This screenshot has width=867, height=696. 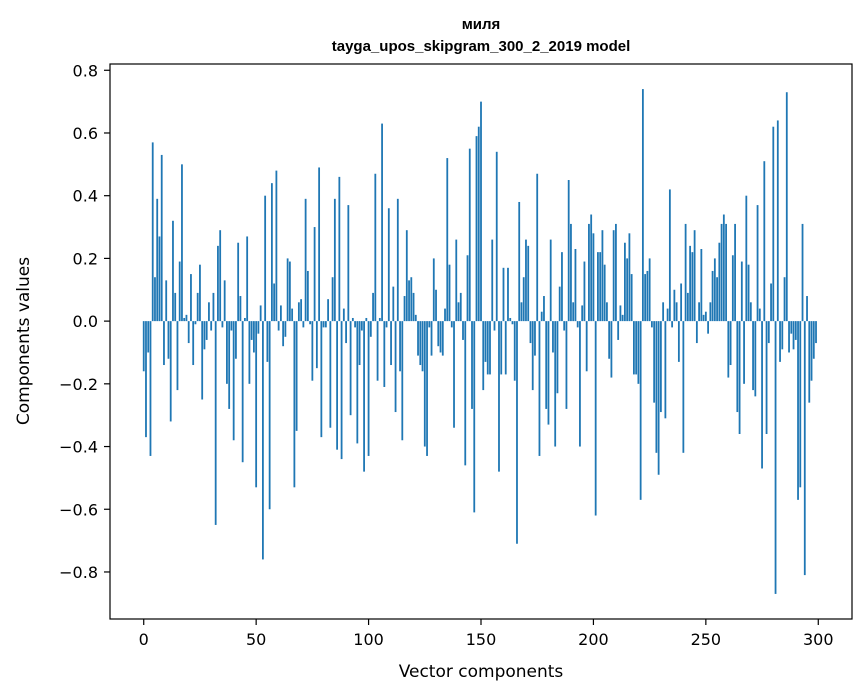 What do you see at coordinates (706, 639) in the screenshot?
I see `x-tick-label: 250` at bounding box center [706, 639].